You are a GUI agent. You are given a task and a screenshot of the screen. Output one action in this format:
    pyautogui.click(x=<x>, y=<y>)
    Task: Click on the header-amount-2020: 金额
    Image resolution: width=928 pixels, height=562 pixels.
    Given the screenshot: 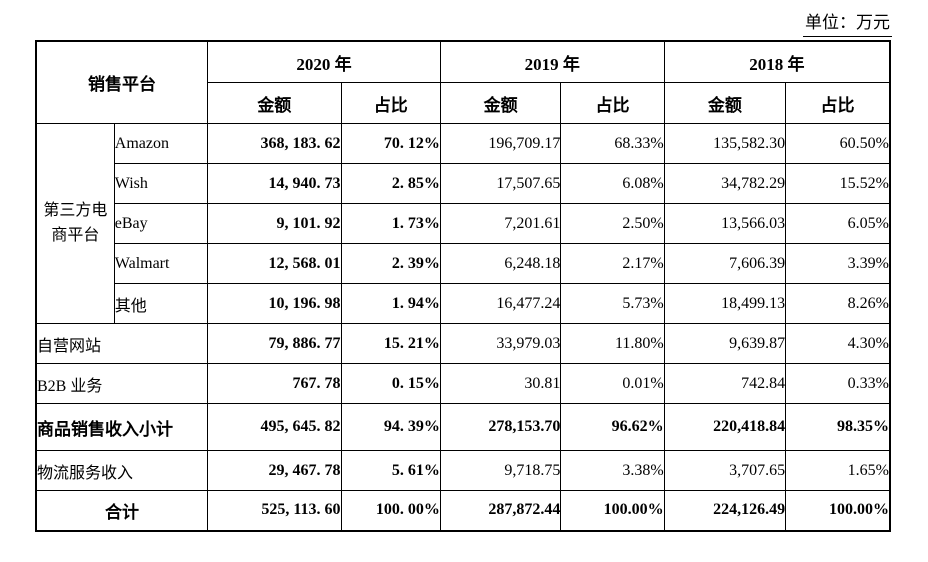 What is the action you would take?
    pyautogui.click(x=274, y=103)
    